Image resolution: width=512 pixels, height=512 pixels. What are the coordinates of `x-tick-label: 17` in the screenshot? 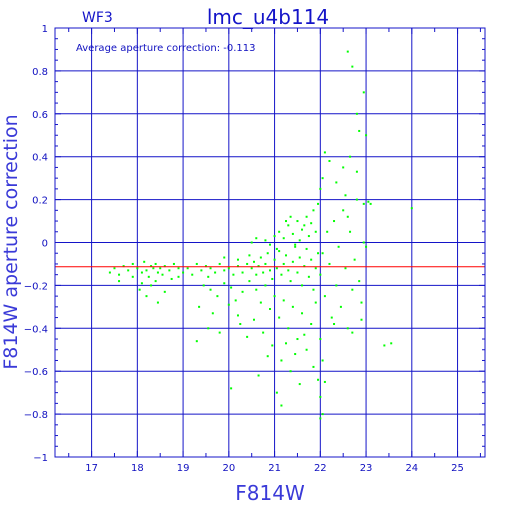 It's located at (91, 468).